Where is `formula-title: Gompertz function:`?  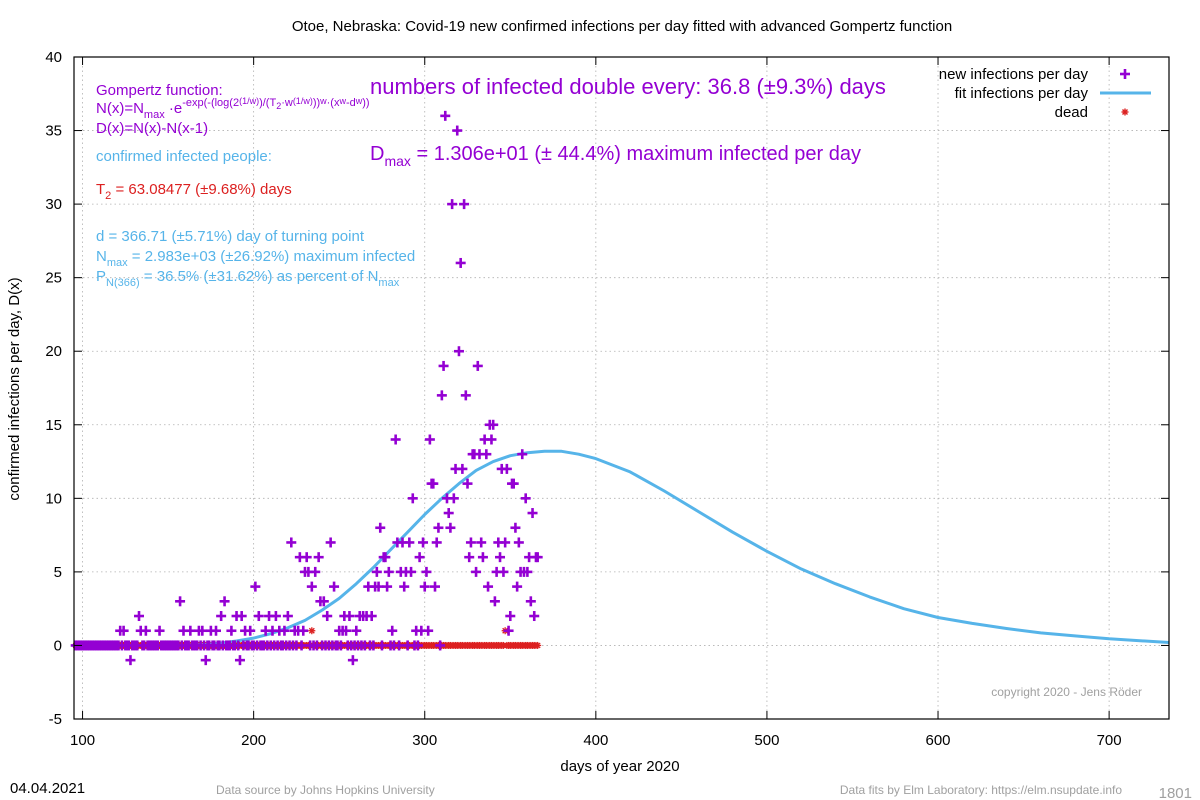
formula-title: Gompertz function: is located at coordinates (159, 90).